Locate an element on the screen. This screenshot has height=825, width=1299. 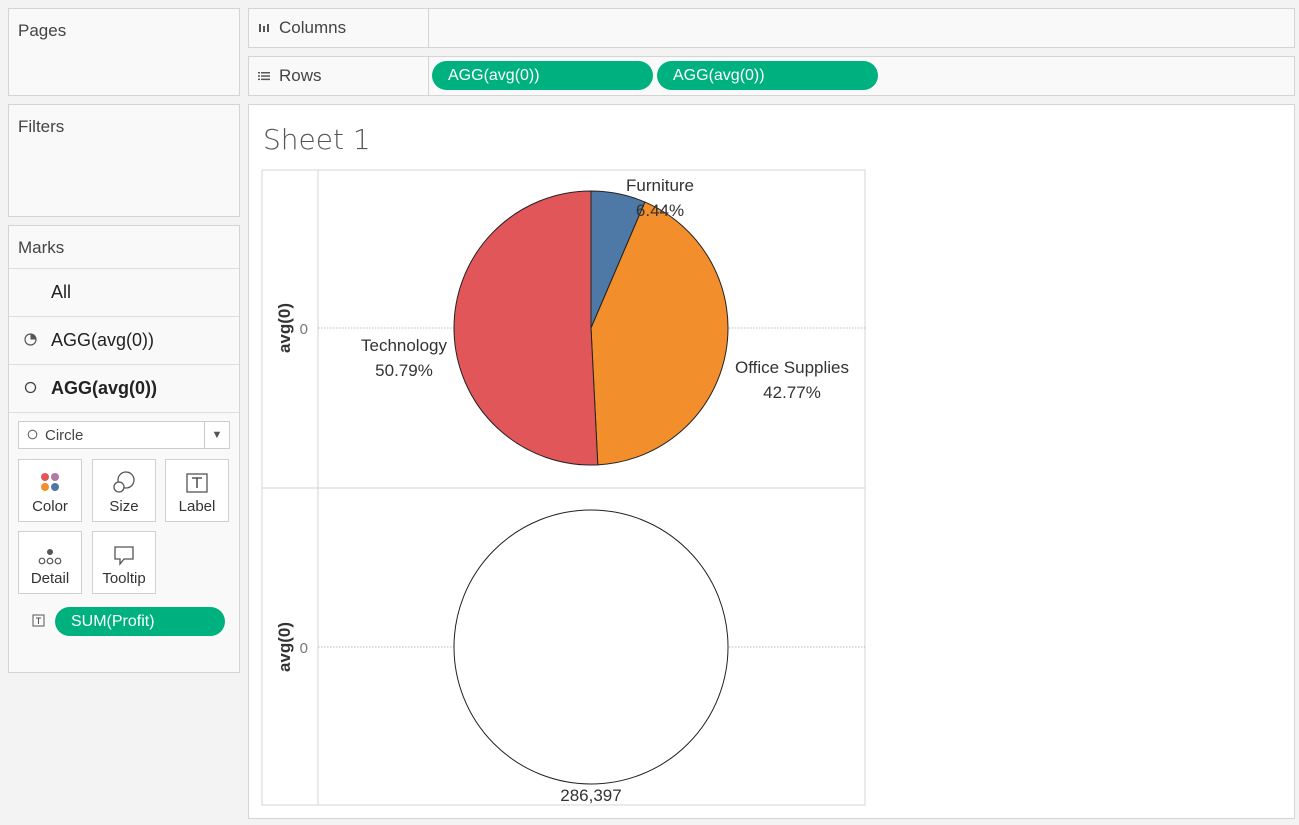
pages-title: Pages is located at coordinates (42, 30).